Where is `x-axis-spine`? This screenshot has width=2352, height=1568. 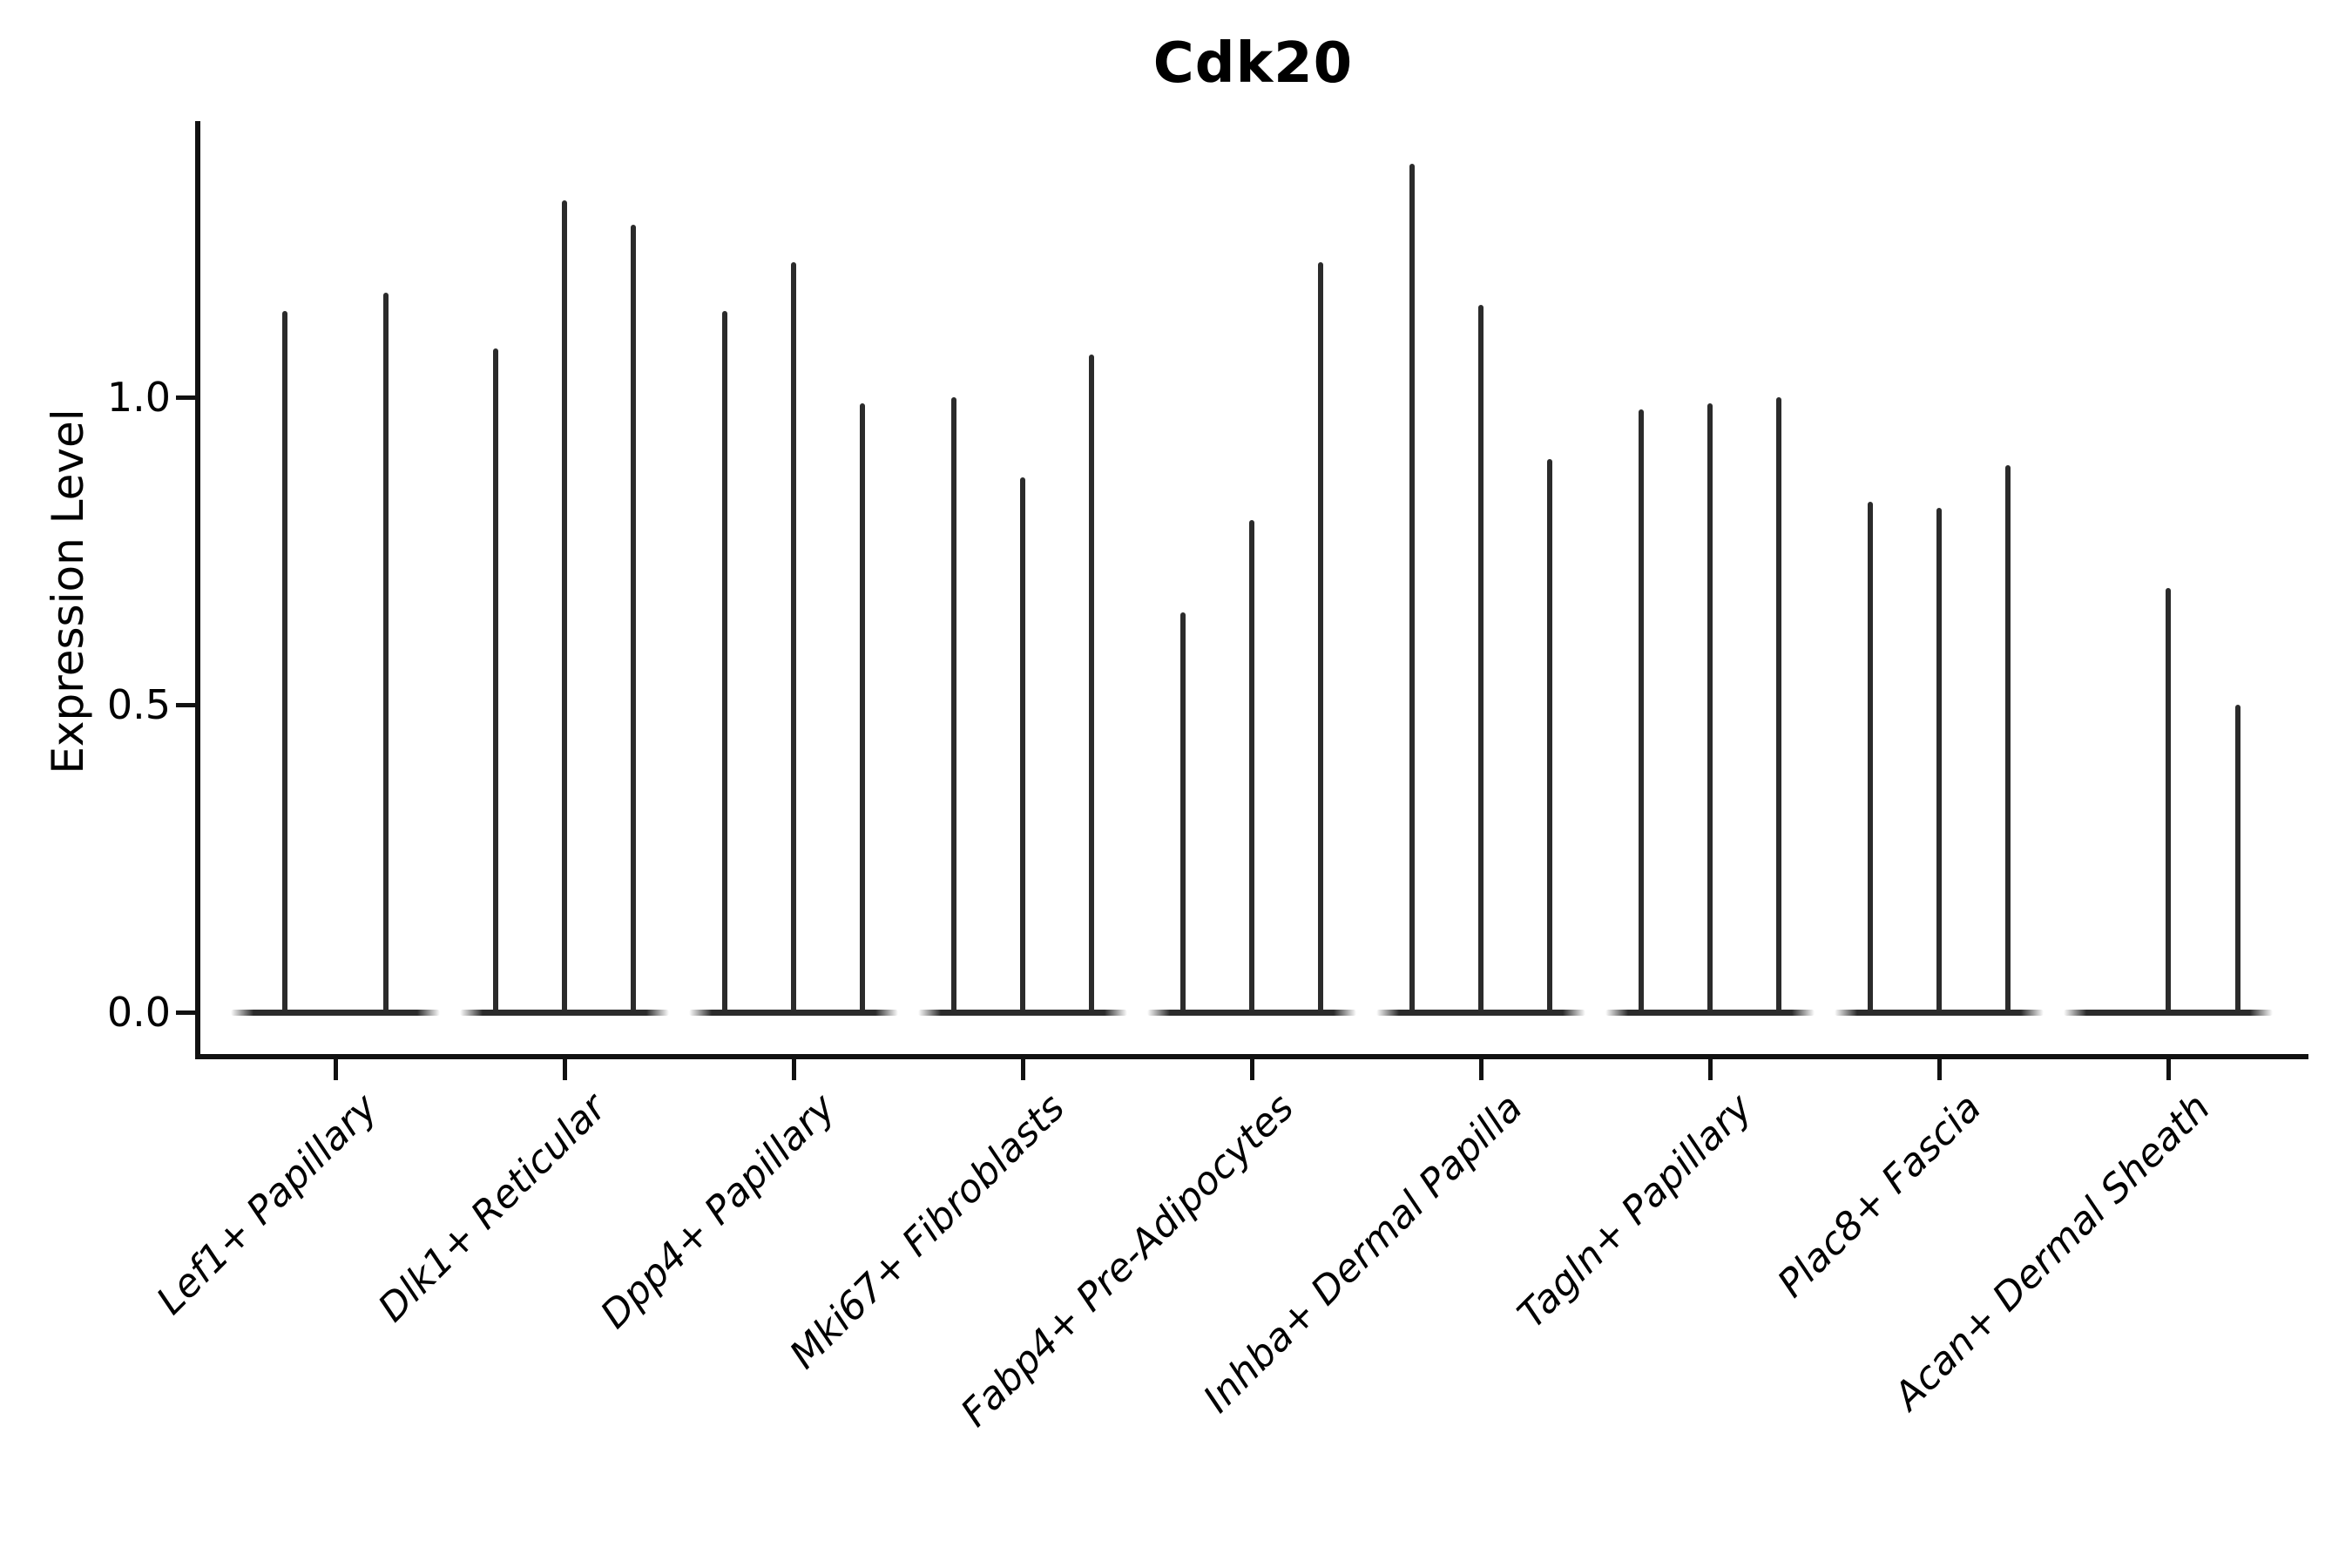 x-axis-spine is located at coordinates (1251, 1056).